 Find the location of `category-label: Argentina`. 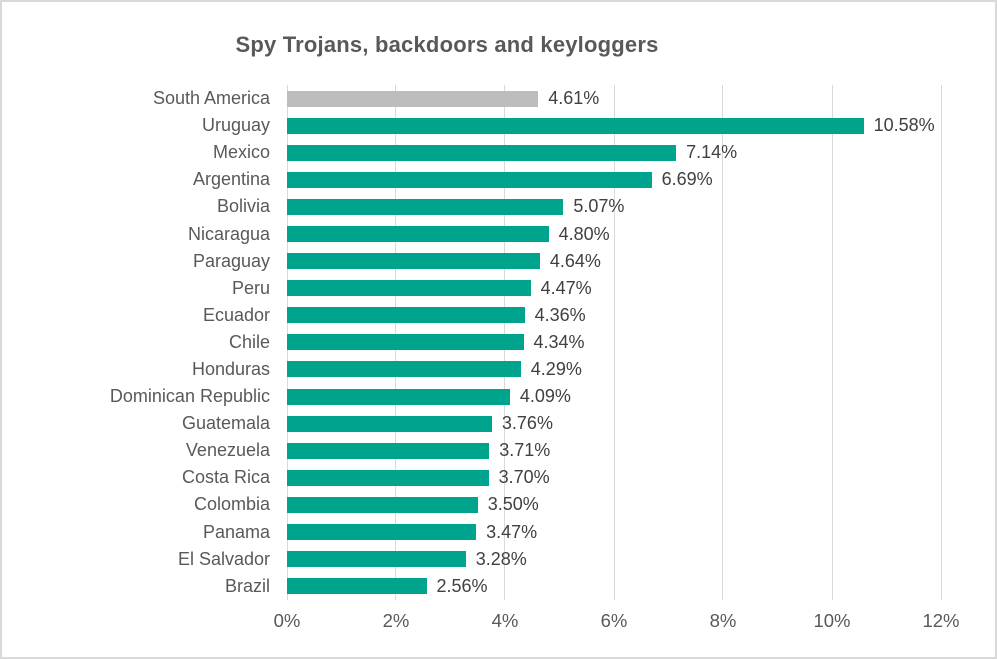

category-label: Argentina is located at coordinates (231, 179).